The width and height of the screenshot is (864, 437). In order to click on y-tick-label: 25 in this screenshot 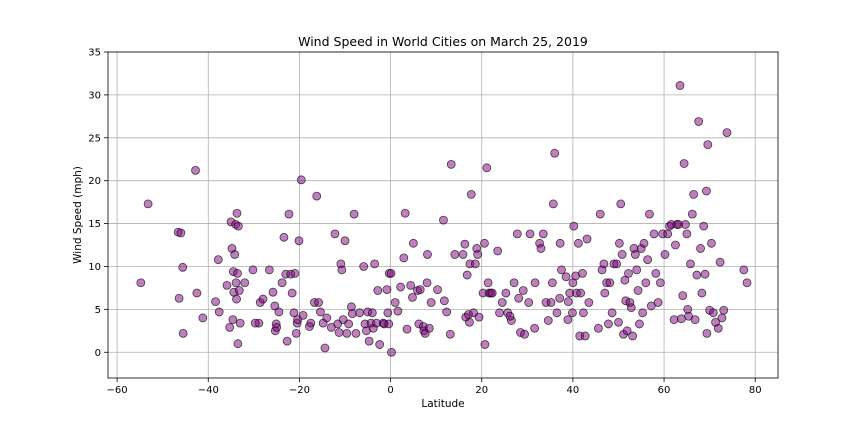, I will do `click(94, 138)`.